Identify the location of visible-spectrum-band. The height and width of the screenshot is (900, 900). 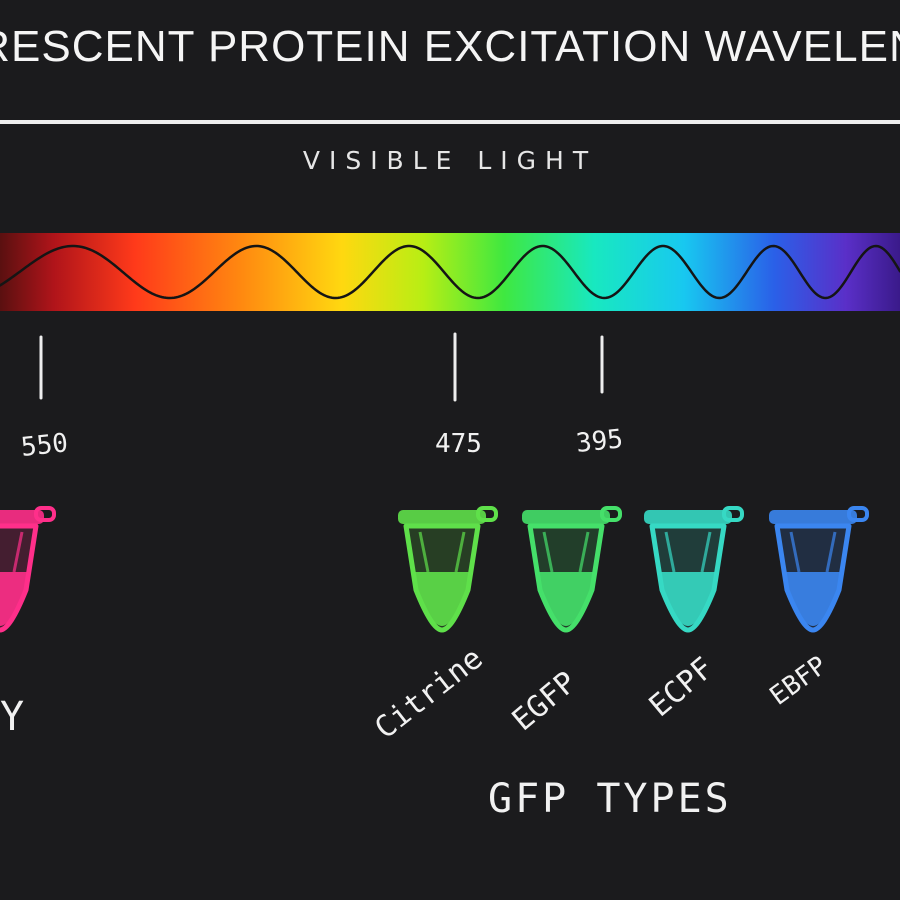
(450, 272).